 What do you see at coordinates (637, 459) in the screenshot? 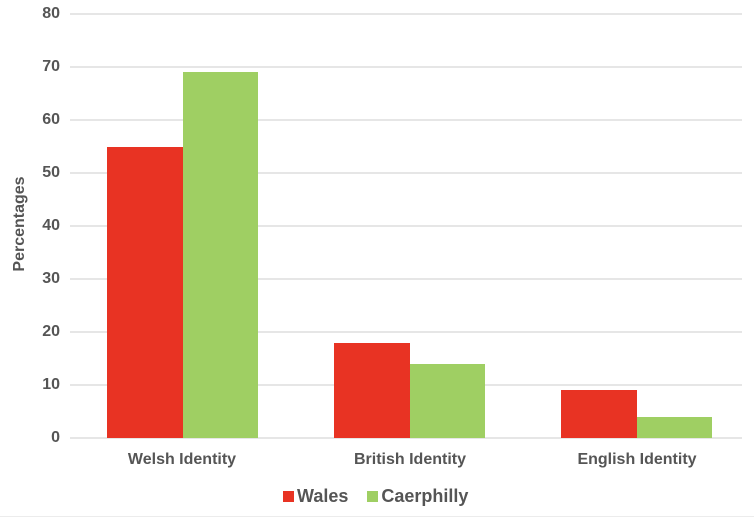
I see `category-label-english: English Identity` at bounding box center [637, 459].